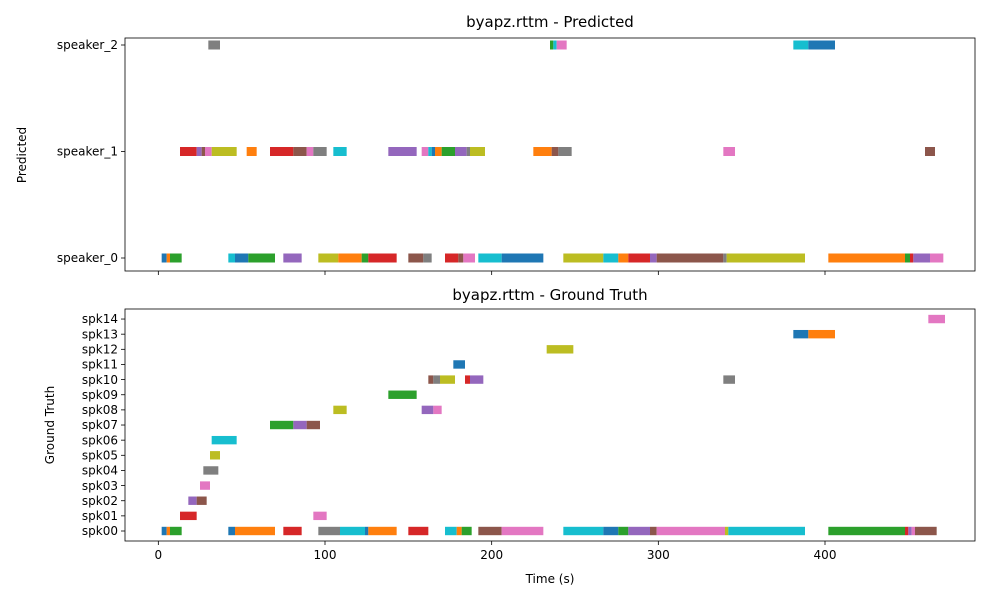 This screenshot has width=1000, height=600. What do you see at coordinates (491, 273) in the screenshot?
I see `predicted-x-ticks` at bounding box center [491, 273].